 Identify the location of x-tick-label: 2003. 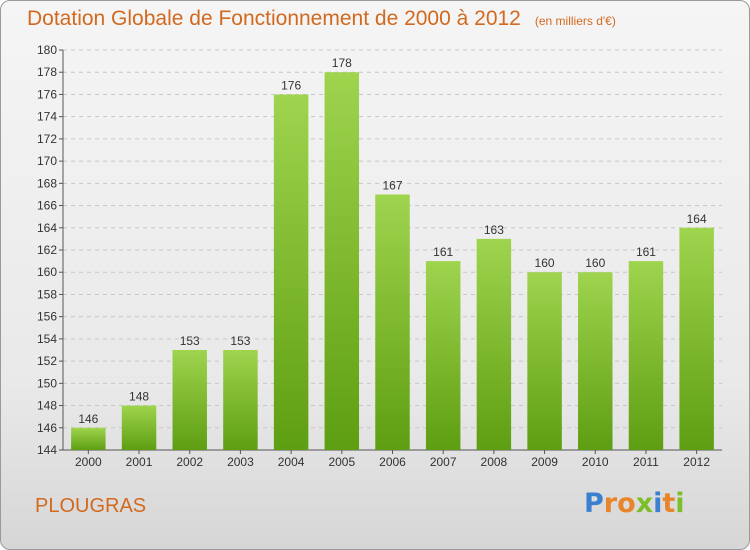
(240, 462).